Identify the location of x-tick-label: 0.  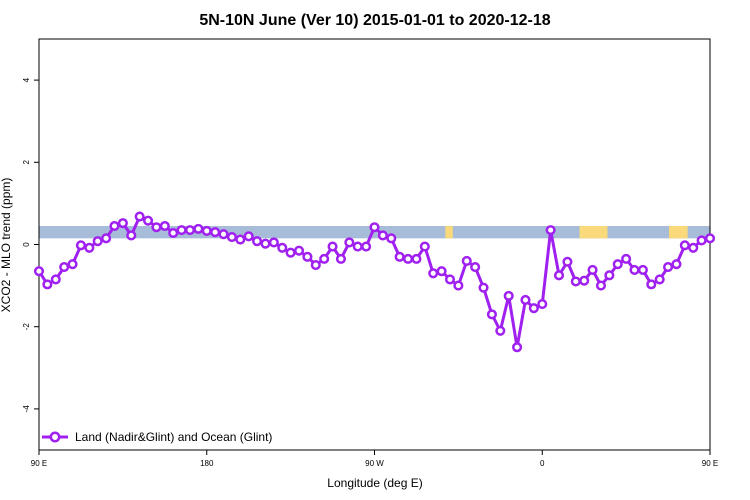
(542, 463).